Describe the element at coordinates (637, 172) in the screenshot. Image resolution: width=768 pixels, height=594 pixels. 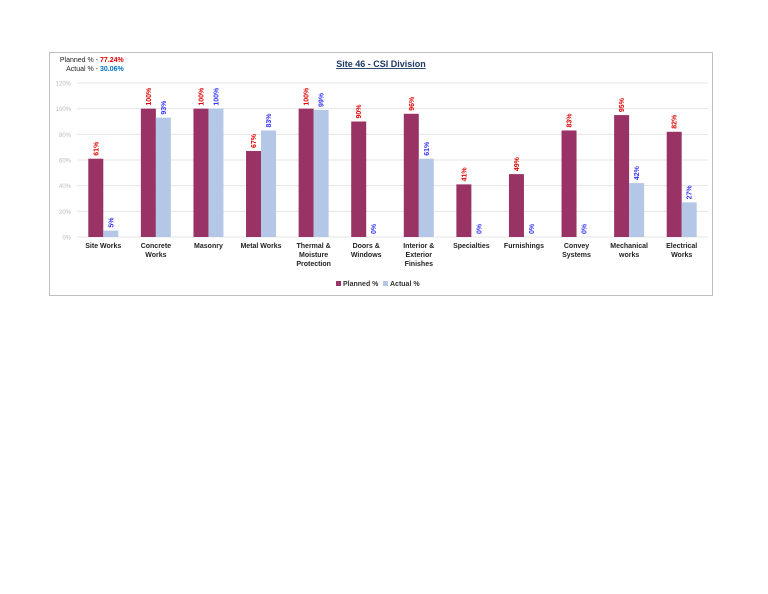
I see `value-label: 42%` at that location.